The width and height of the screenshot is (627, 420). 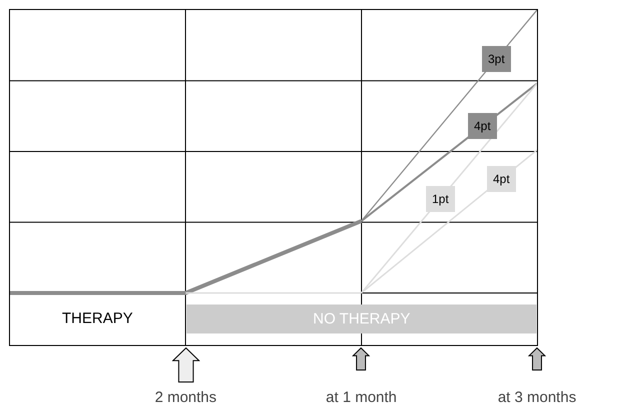 I want to click on series-label: 3pt, so click(x=497, y=59).